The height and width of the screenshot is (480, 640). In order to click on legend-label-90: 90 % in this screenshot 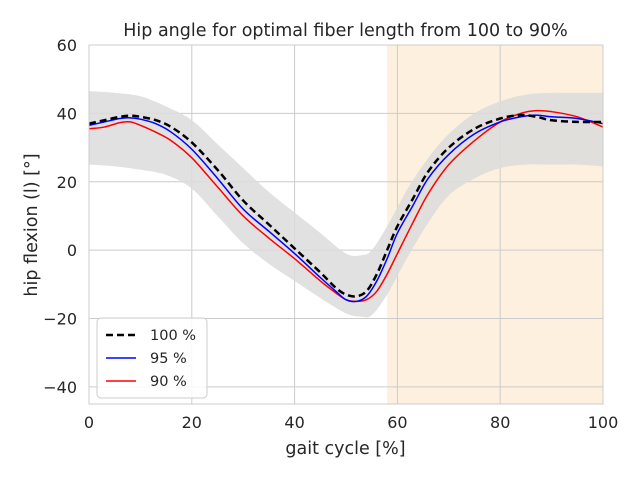, I will do `click(168, 382)`.